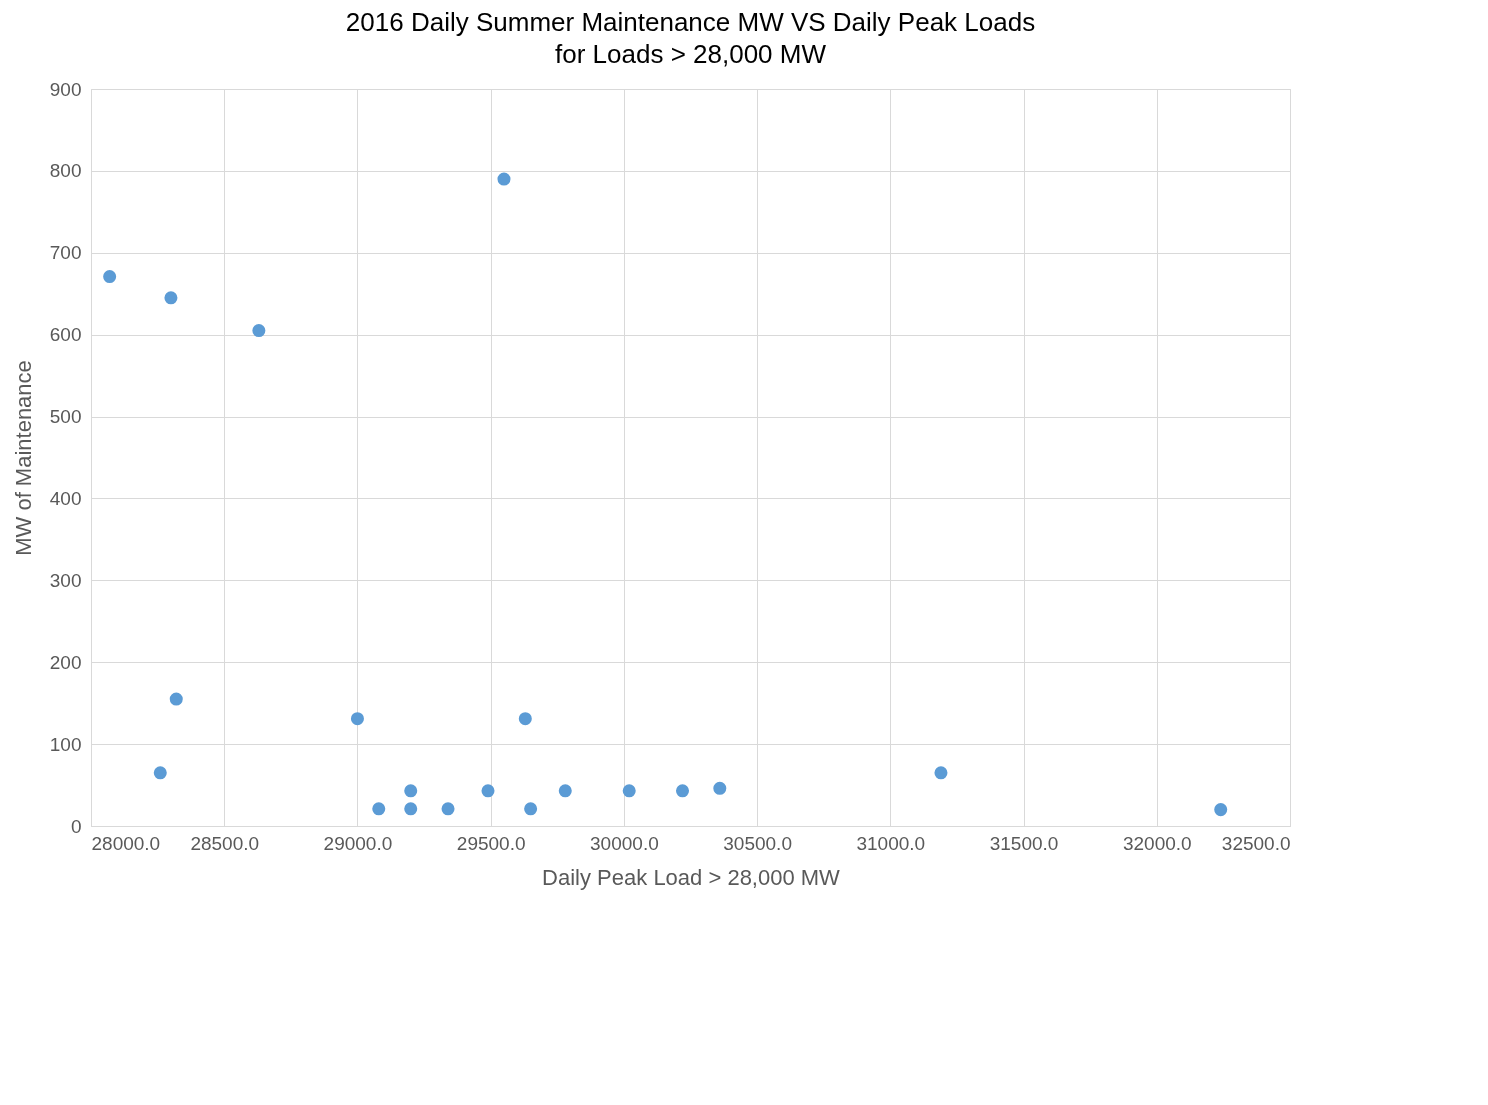 Image resolution: width=1488 pixels, height=1105 pixels. I want to click on y-tick-label: 600, so click(65, 335).